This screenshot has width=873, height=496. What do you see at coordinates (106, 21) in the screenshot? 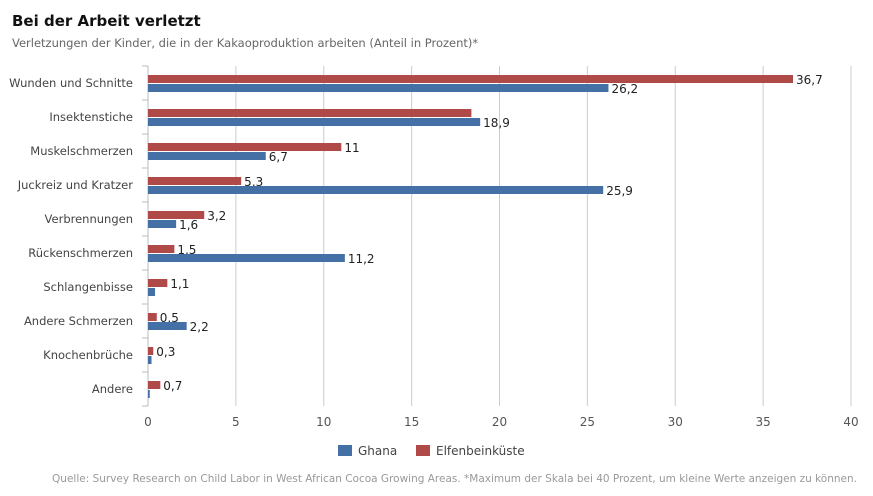
I see `chart-title: Bei der Arbeit verletzt` at bounding box center [106, 21].